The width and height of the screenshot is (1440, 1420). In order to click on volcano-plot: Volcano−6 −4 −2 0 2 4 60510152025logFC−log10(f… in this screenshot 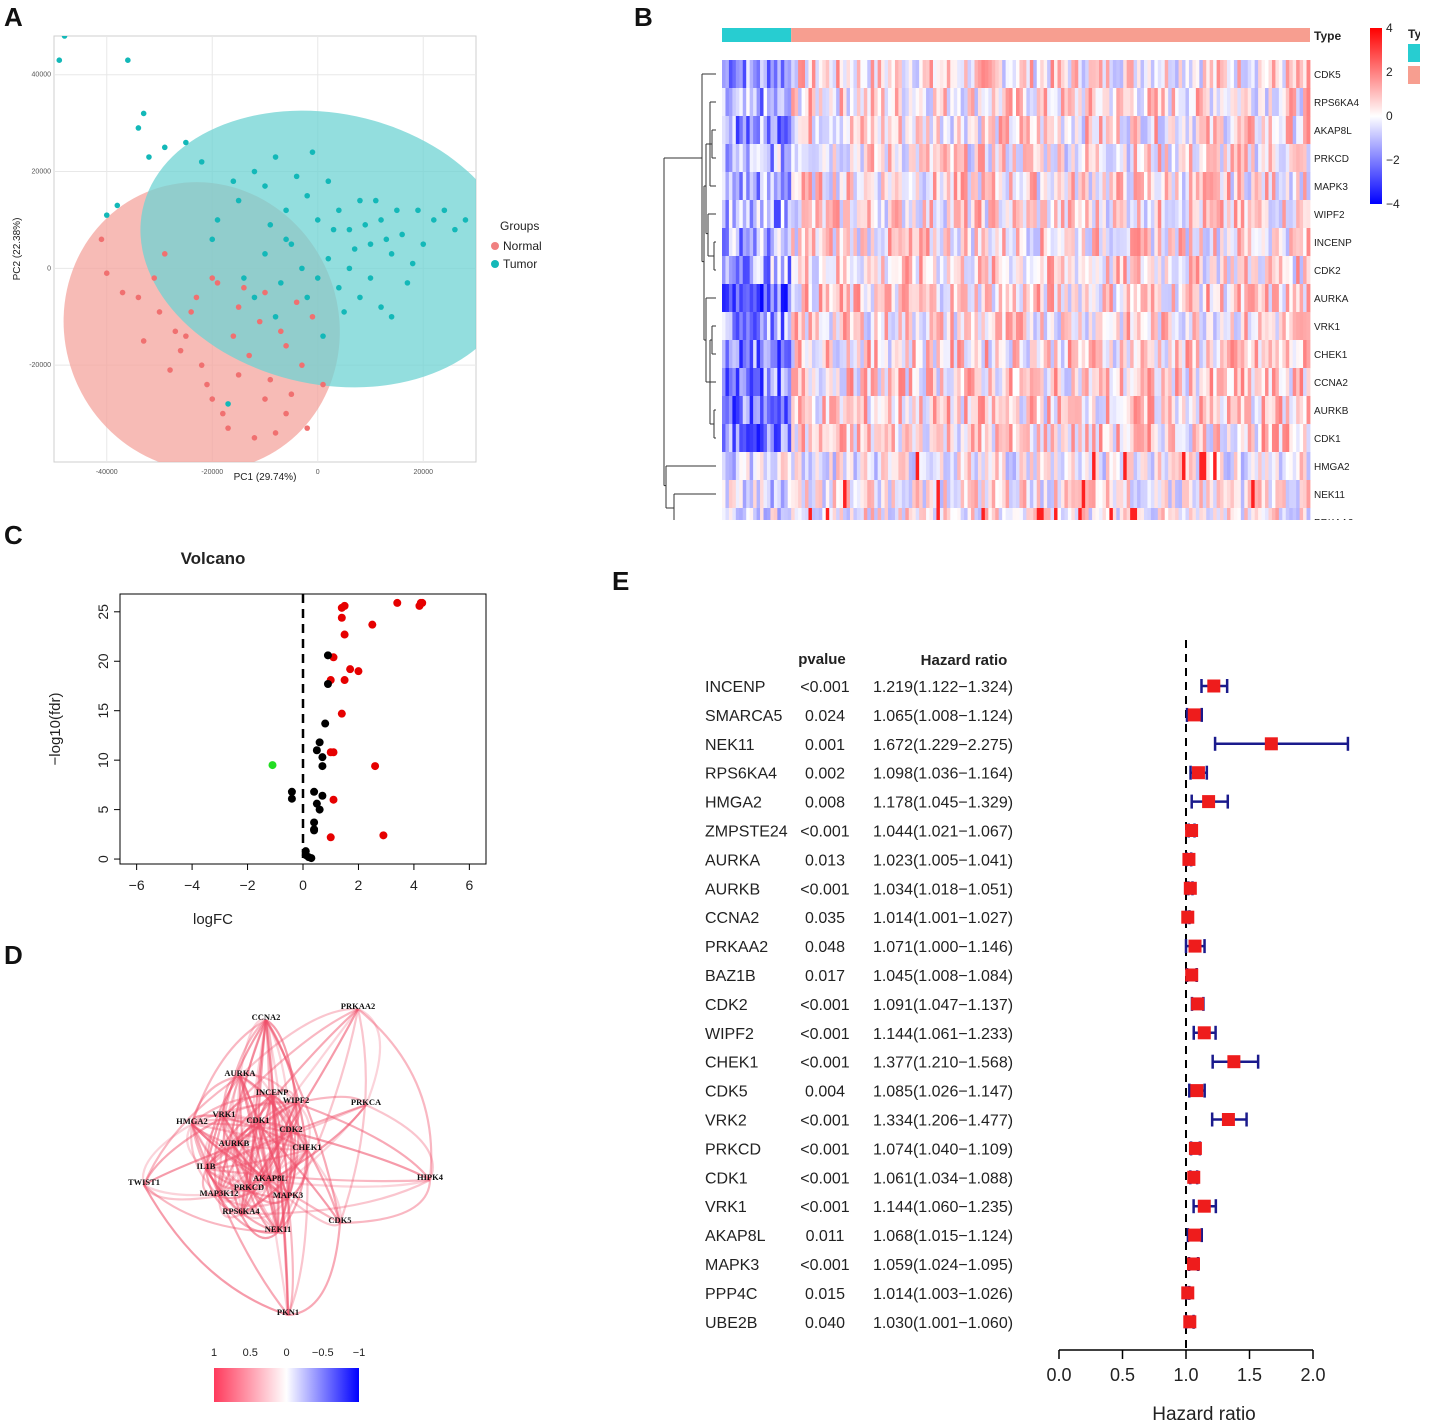, I will do `click(267, 738)`.